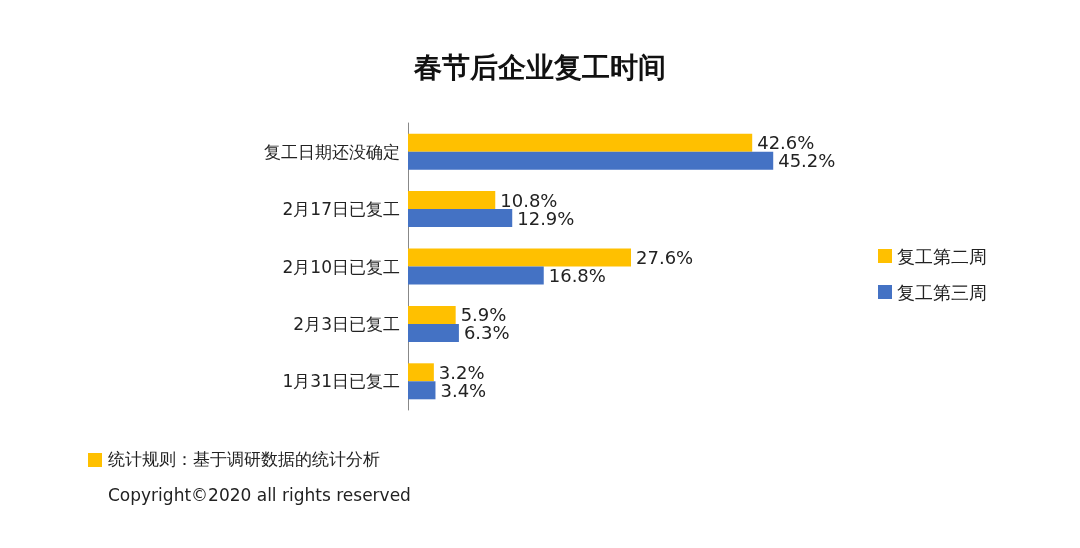 Image resolution: width=1080 pixels, height=548 pixels. Describe the element at coordinates (942, 292) in the screenshot. I see `legend-label: 复工第三周` at that location.